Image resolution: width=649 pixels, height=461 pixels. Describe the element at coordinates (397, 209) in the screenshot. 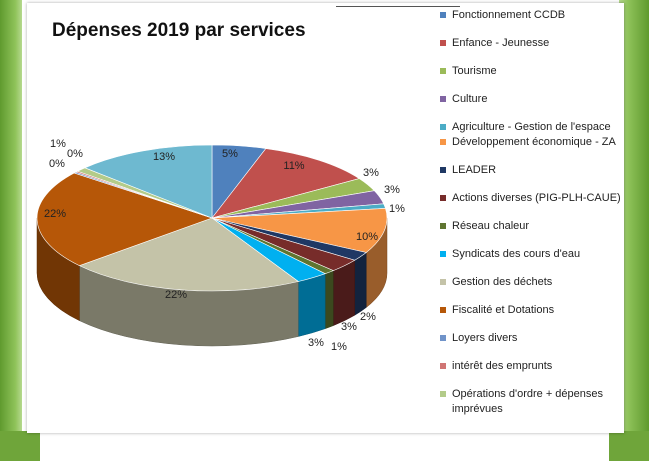

I see `data-label-5: 1%` at that location.